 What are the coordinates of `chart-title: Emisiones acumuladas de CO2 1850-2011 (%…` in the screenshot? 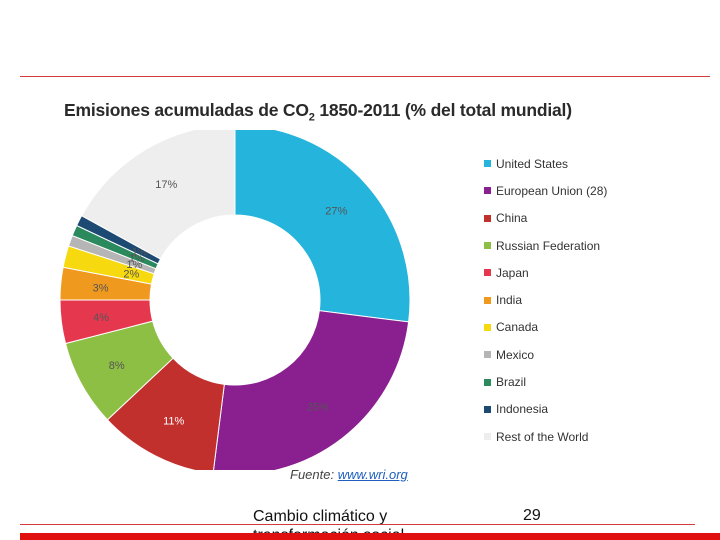 It's located at (318, 112).